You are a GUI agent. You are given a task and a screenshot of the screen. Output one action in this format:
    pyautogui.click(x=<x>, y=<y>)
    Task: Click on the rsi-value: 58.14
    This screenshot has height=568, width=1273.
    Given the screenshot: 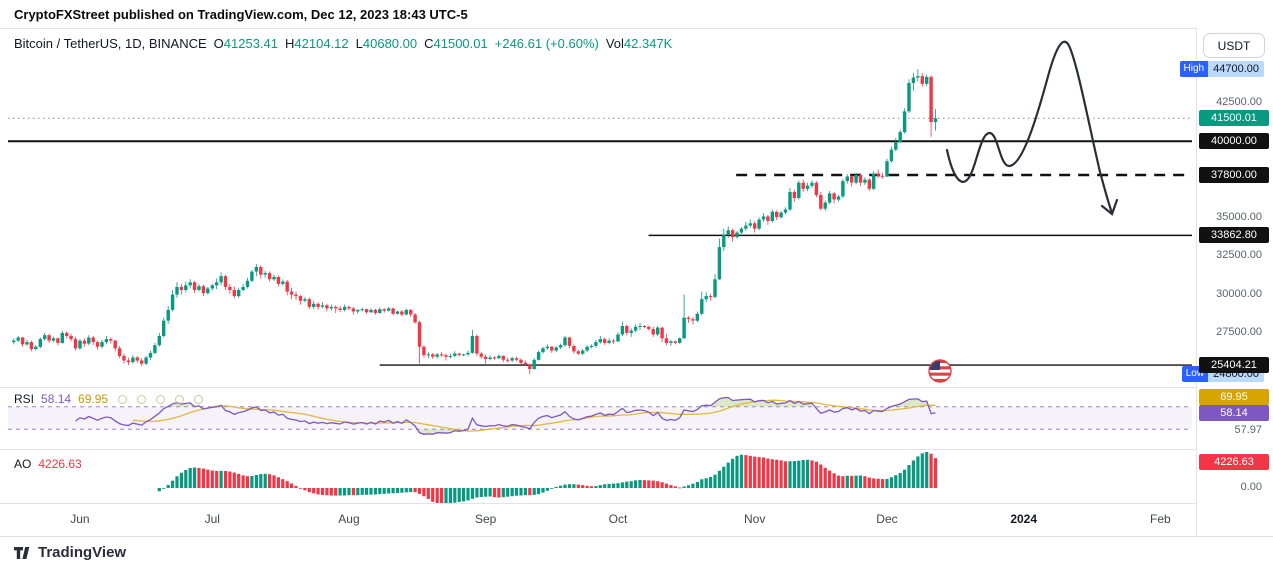 What is the action you would take?
    pyautogui.click(x=56, y=399)
    